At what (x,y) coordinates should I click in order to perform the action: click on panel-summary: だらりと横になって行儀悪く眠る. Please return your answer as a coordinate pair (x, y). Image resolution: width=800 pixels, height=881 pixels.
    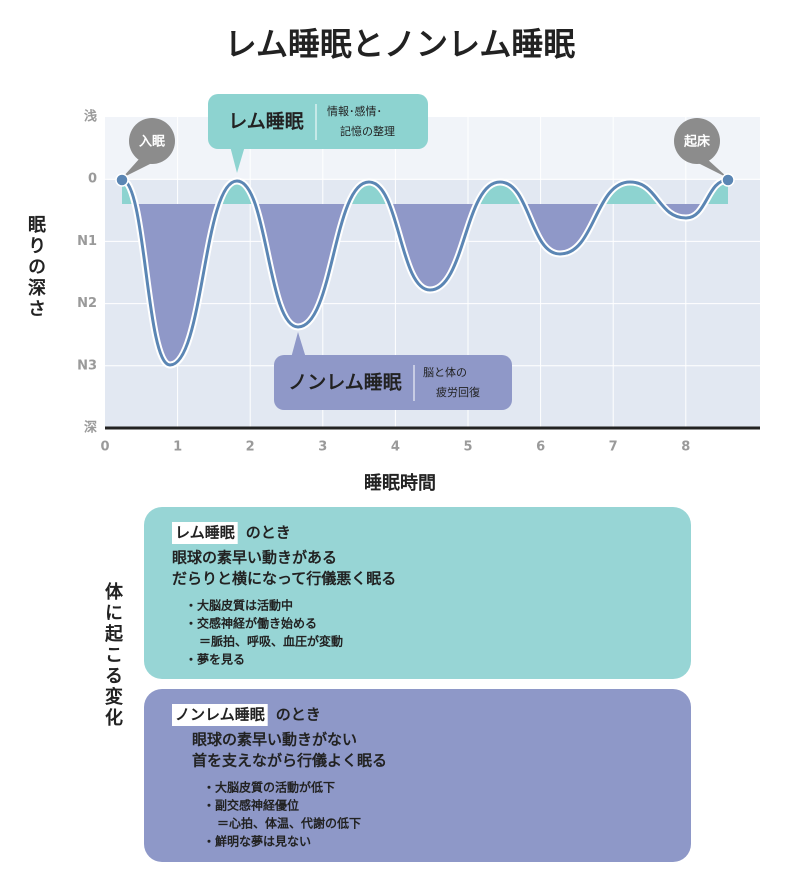
    Looking at the image, I should click on (284, 579).